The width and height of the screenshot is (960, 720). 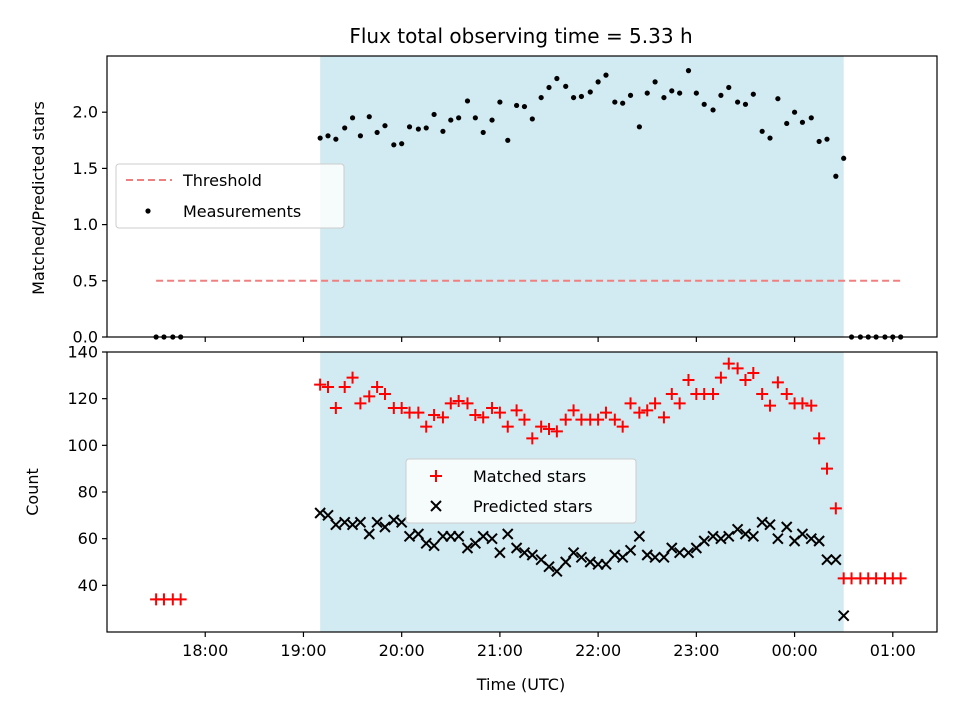 What do you see at coordinates (205, 650) in the screenshot?
I see `x-tick-label: 18:00` at bounding box center [205, 650].